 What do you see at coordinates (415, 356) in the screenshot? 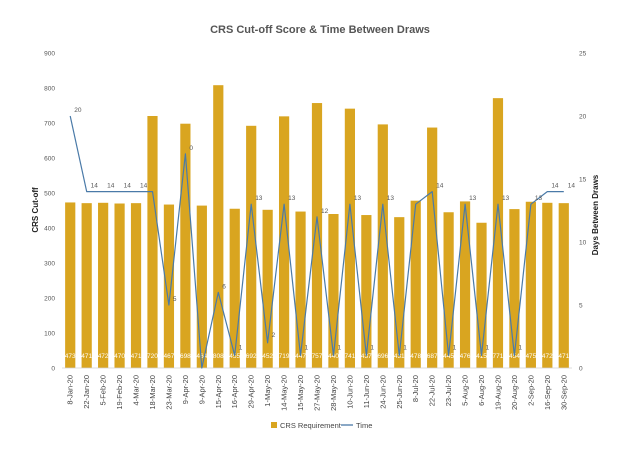
I see `bar-value-label: 478` at bounding box center [415, 356].